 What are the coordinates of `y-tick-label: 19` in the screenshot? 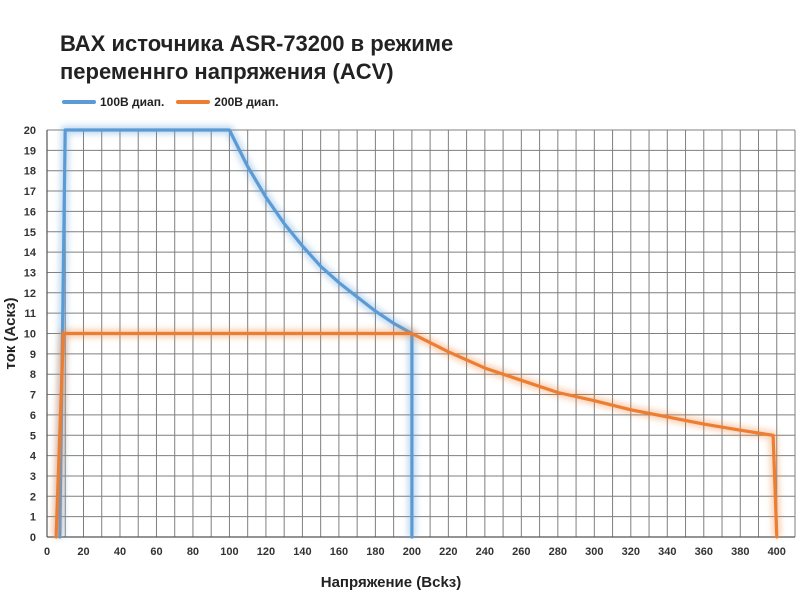 It's located at (30, 151).